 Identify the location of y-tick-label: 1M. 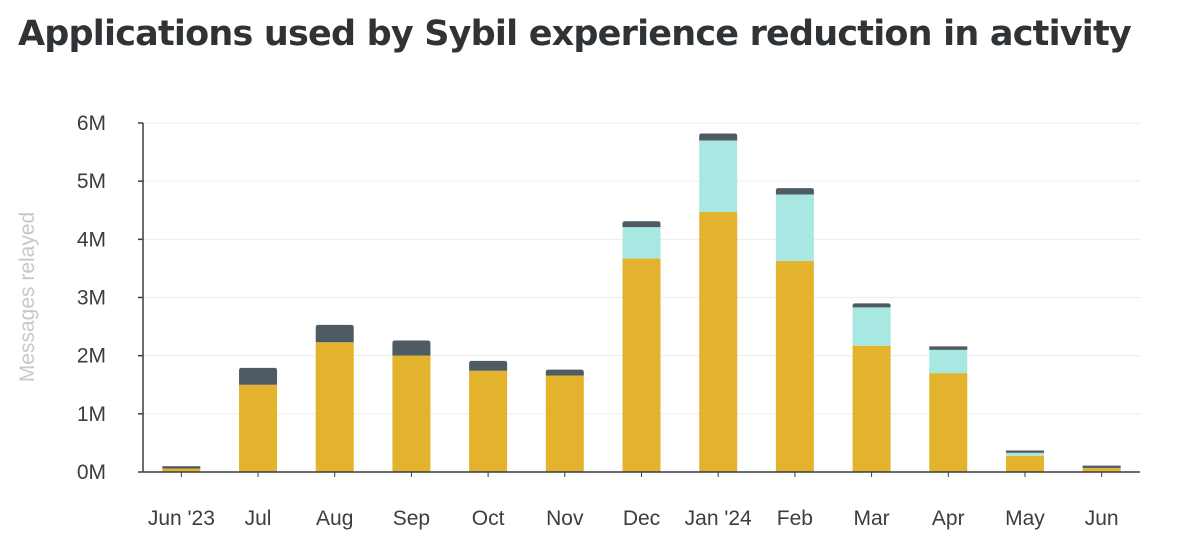
(91, 414).